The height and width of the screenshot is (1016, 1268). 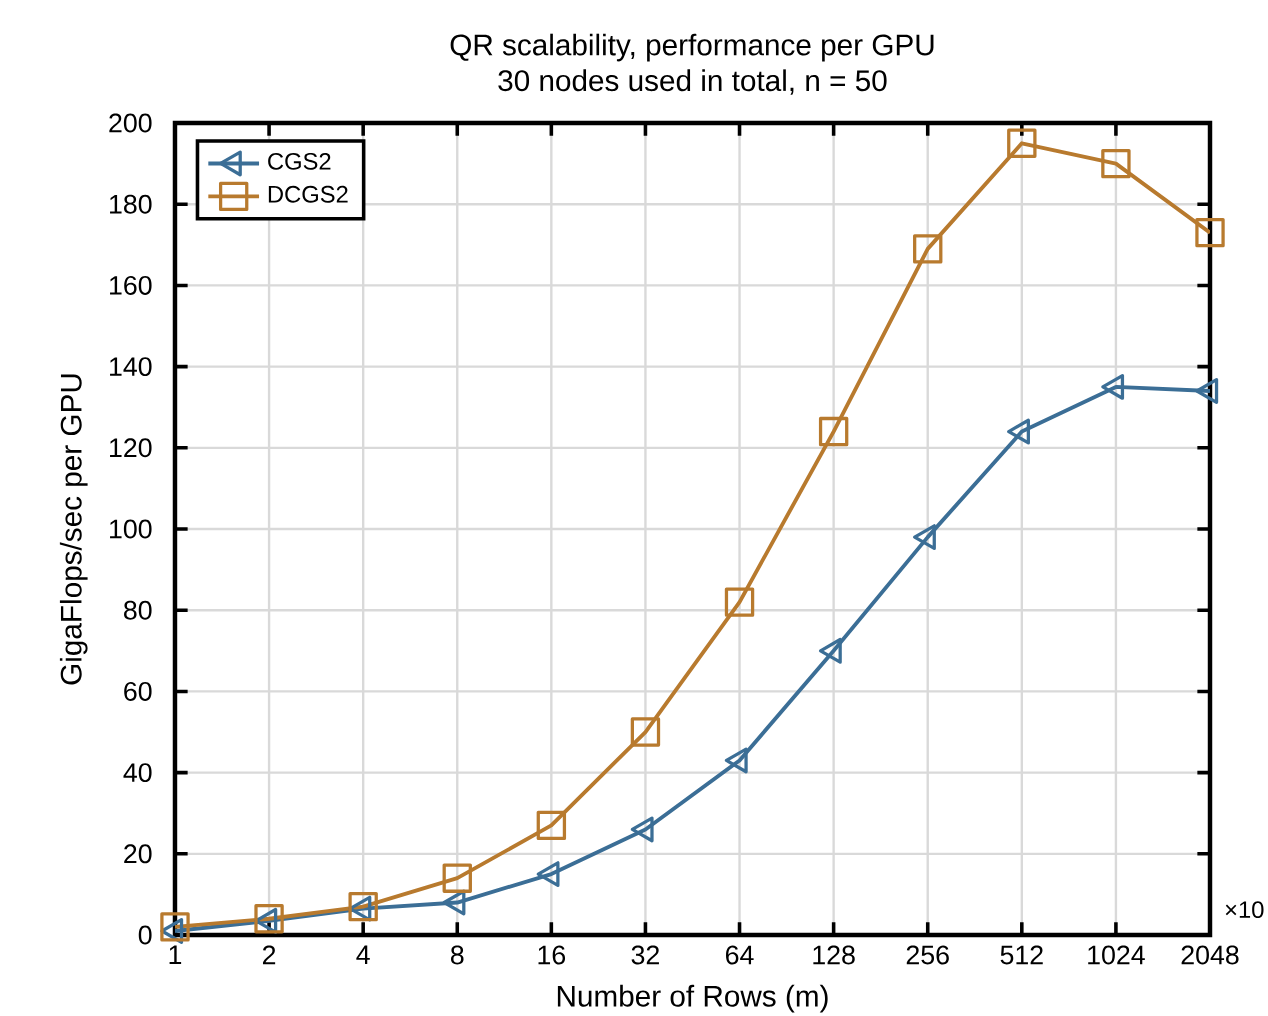 I want to click on y-tick-label: 200, so click(x=130, y=123).